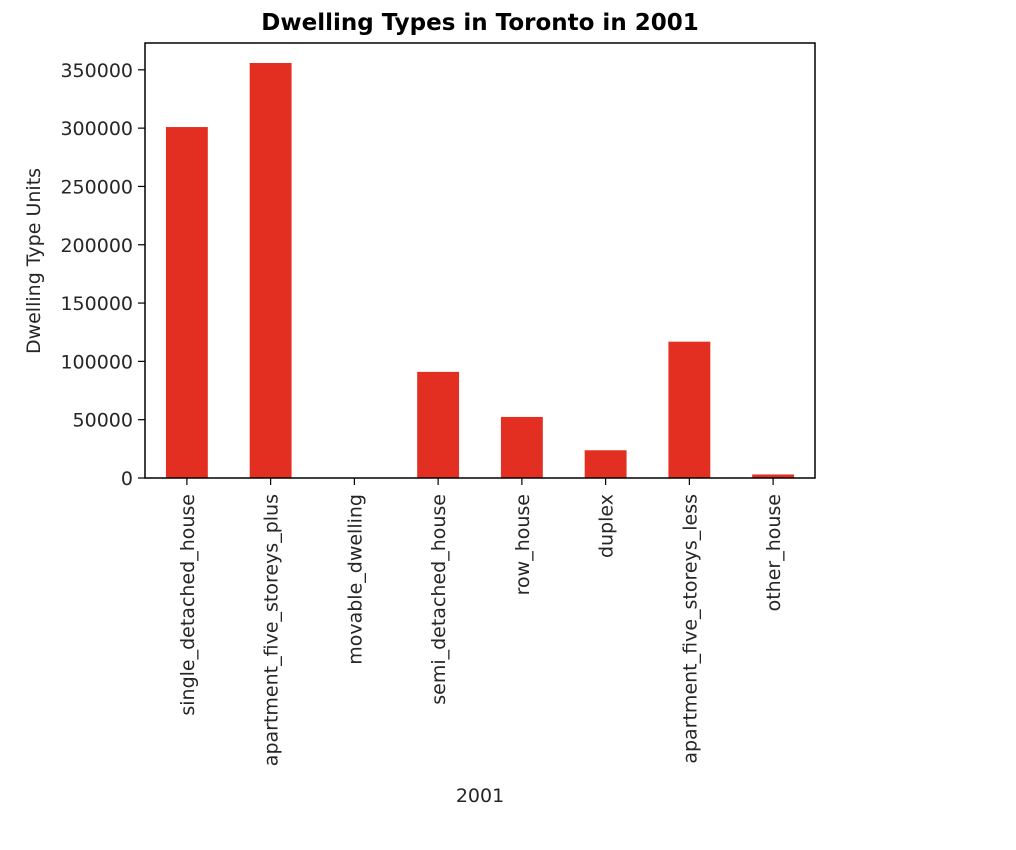 The image size is (1016, 850). What do you see at coordinates (96, 246) in the screenshot?
I see `y-tick-label: 200000` at bounding box center [96, 246].